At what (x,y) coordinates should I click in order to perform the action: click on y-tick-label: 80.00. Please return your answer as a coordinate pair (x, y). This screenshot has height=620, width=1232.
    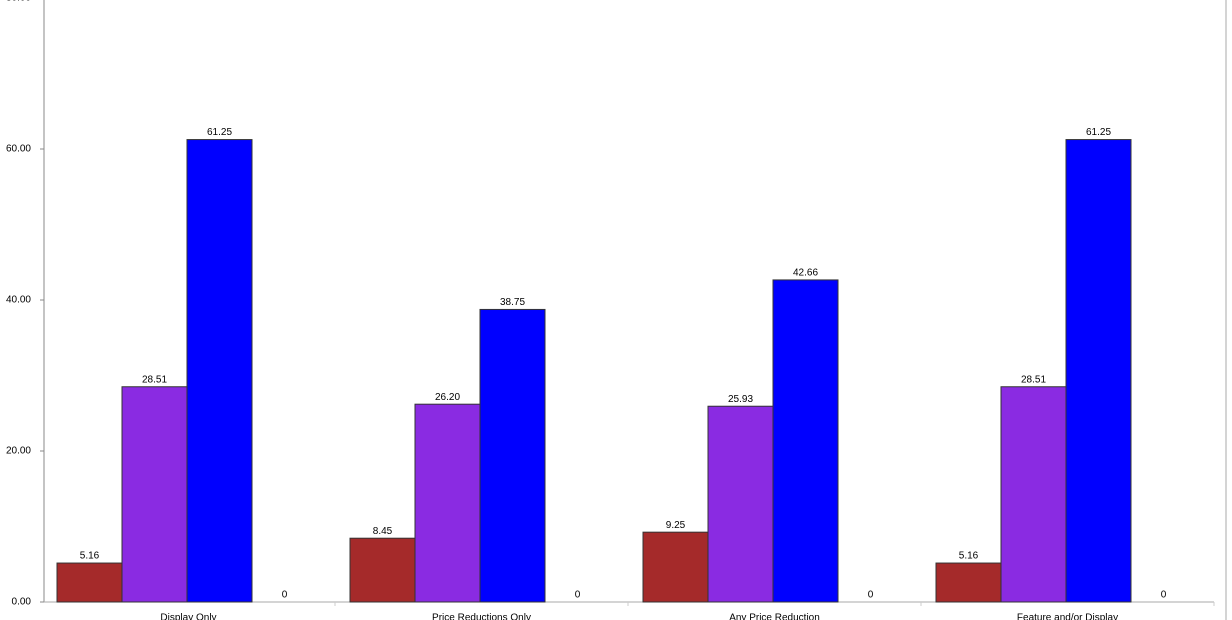
    Looking at the image, I should click on (18, 2).